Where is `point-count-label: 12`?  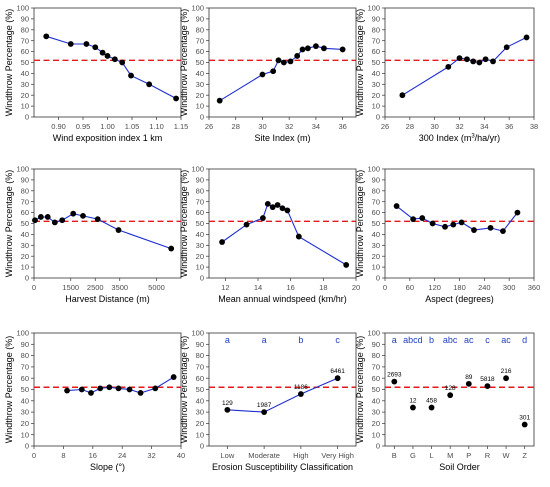
point-count-label: 12 is located at coordinates (413, 401).